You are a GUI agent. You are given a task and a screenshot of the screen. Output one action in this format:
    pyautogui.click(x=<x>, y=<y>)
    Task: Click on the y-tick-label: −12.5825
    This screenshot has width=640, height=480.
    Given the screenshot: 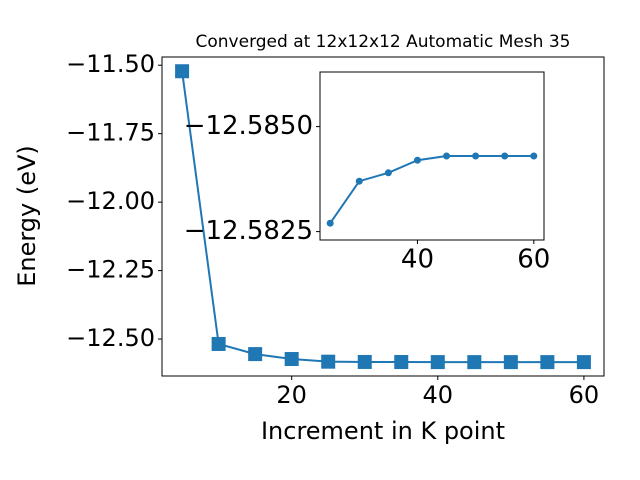 What is the action you would take?
    pyautogui.click(x=248, y=231)
    